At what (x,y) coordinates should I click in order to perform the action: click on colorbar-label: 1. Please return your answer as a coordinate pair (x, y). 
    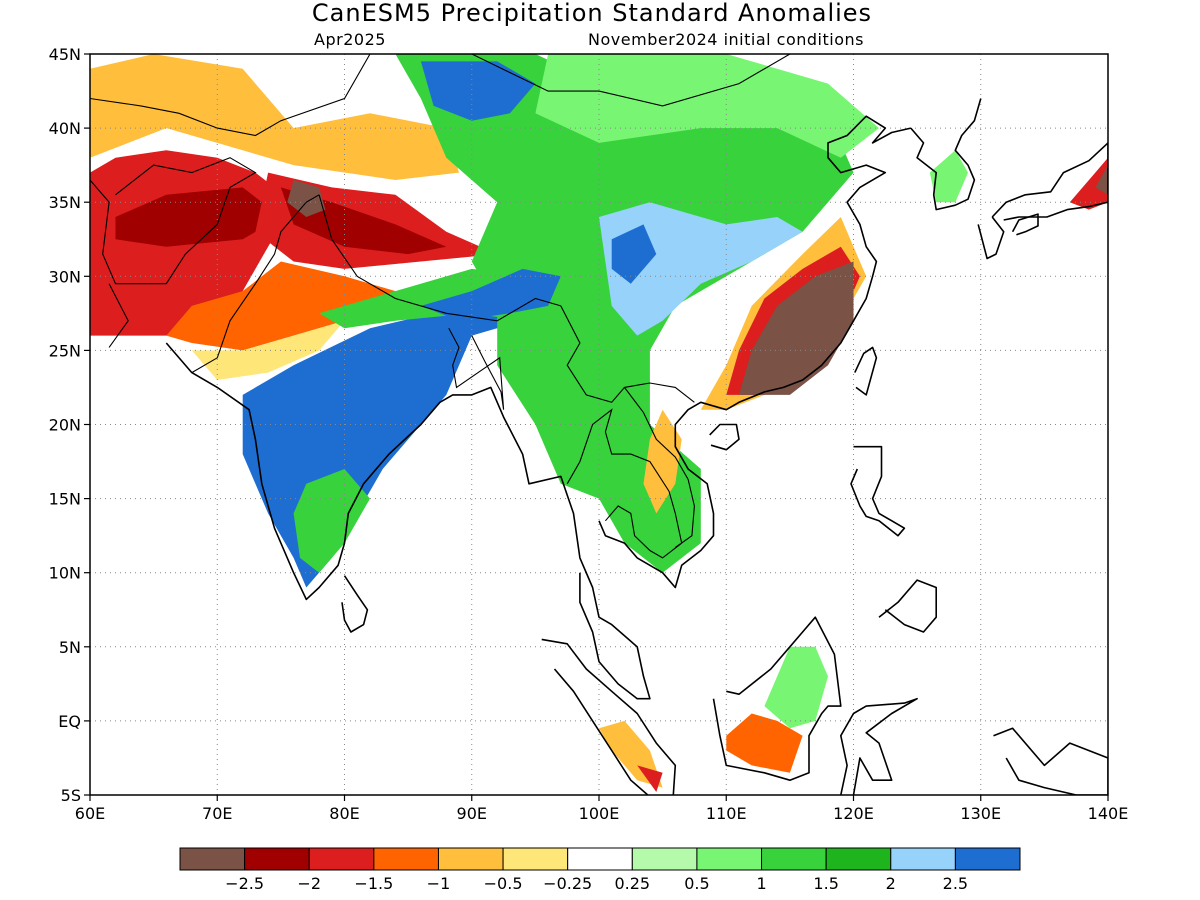
    Looking at the image, I should click on (761, 883).